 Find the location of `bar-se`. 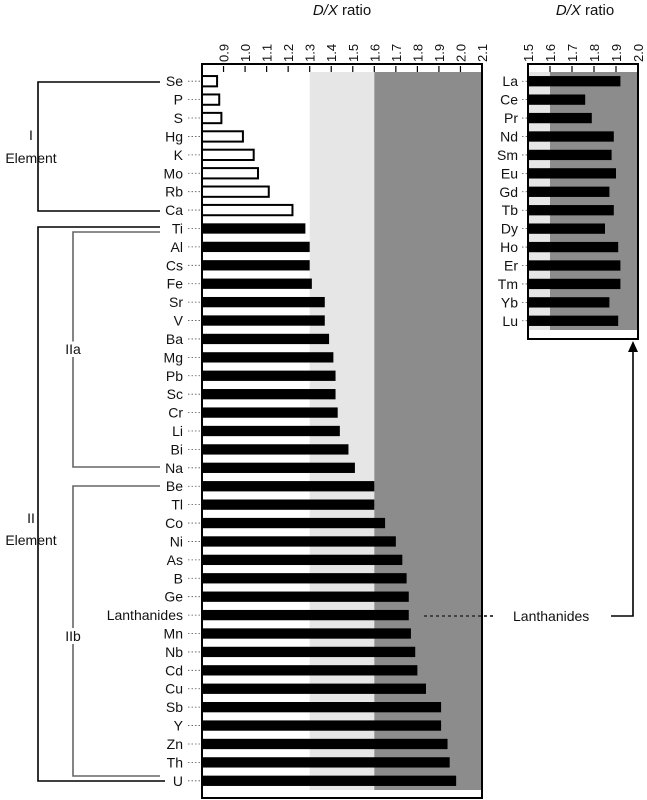

bar-se is located at coordinates (210, 81).